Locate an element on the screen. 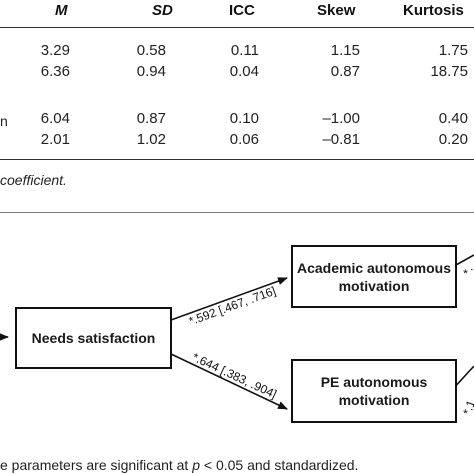 This screenshot has height=474, width=474. table-note: coefficient. is located at coordinates (33, 180).